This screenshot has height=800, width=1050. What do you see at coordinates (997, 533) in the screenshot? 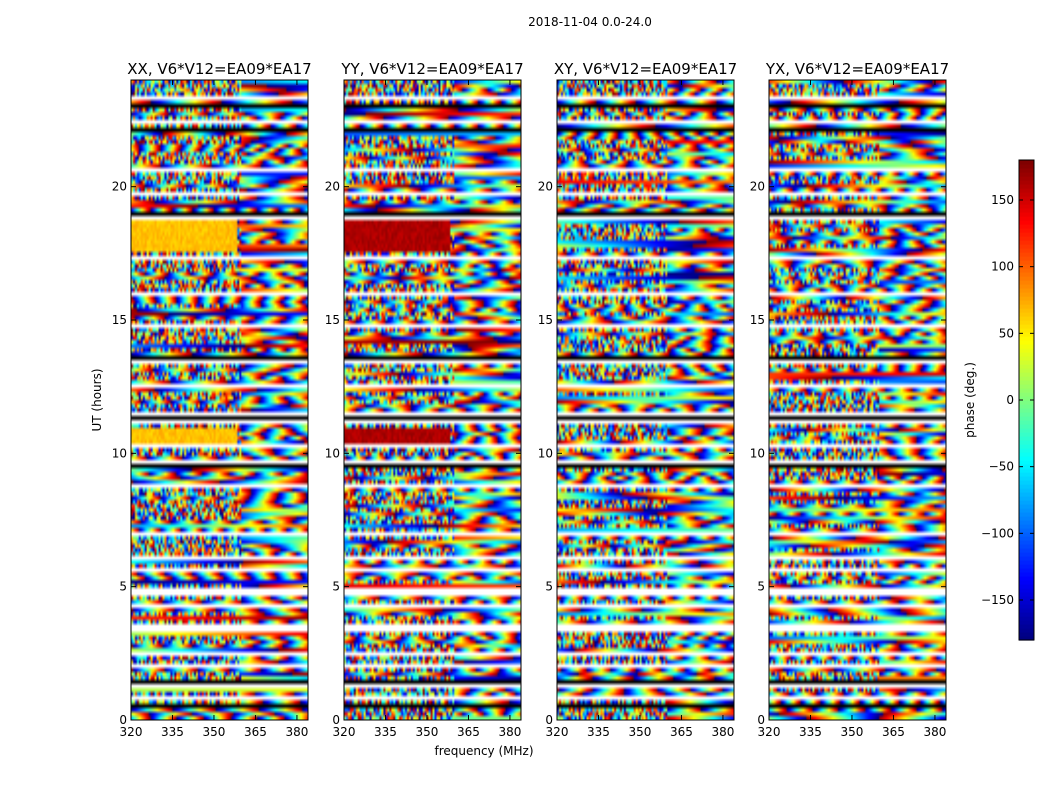
I see `colorbar-tick-label: −100` at bounding box center [997, 533].